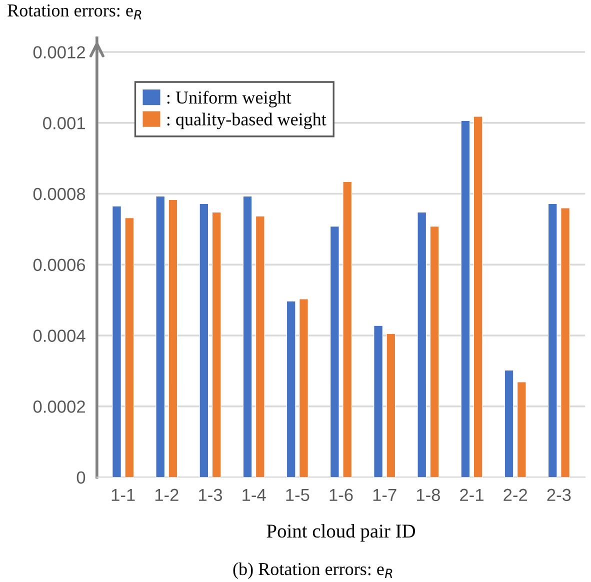 The height and width of the screenshot is (582, 591). Describe the element at coordinates (559, 495) in the screenshot. I see `x-tick-label: 2-3` at that location.